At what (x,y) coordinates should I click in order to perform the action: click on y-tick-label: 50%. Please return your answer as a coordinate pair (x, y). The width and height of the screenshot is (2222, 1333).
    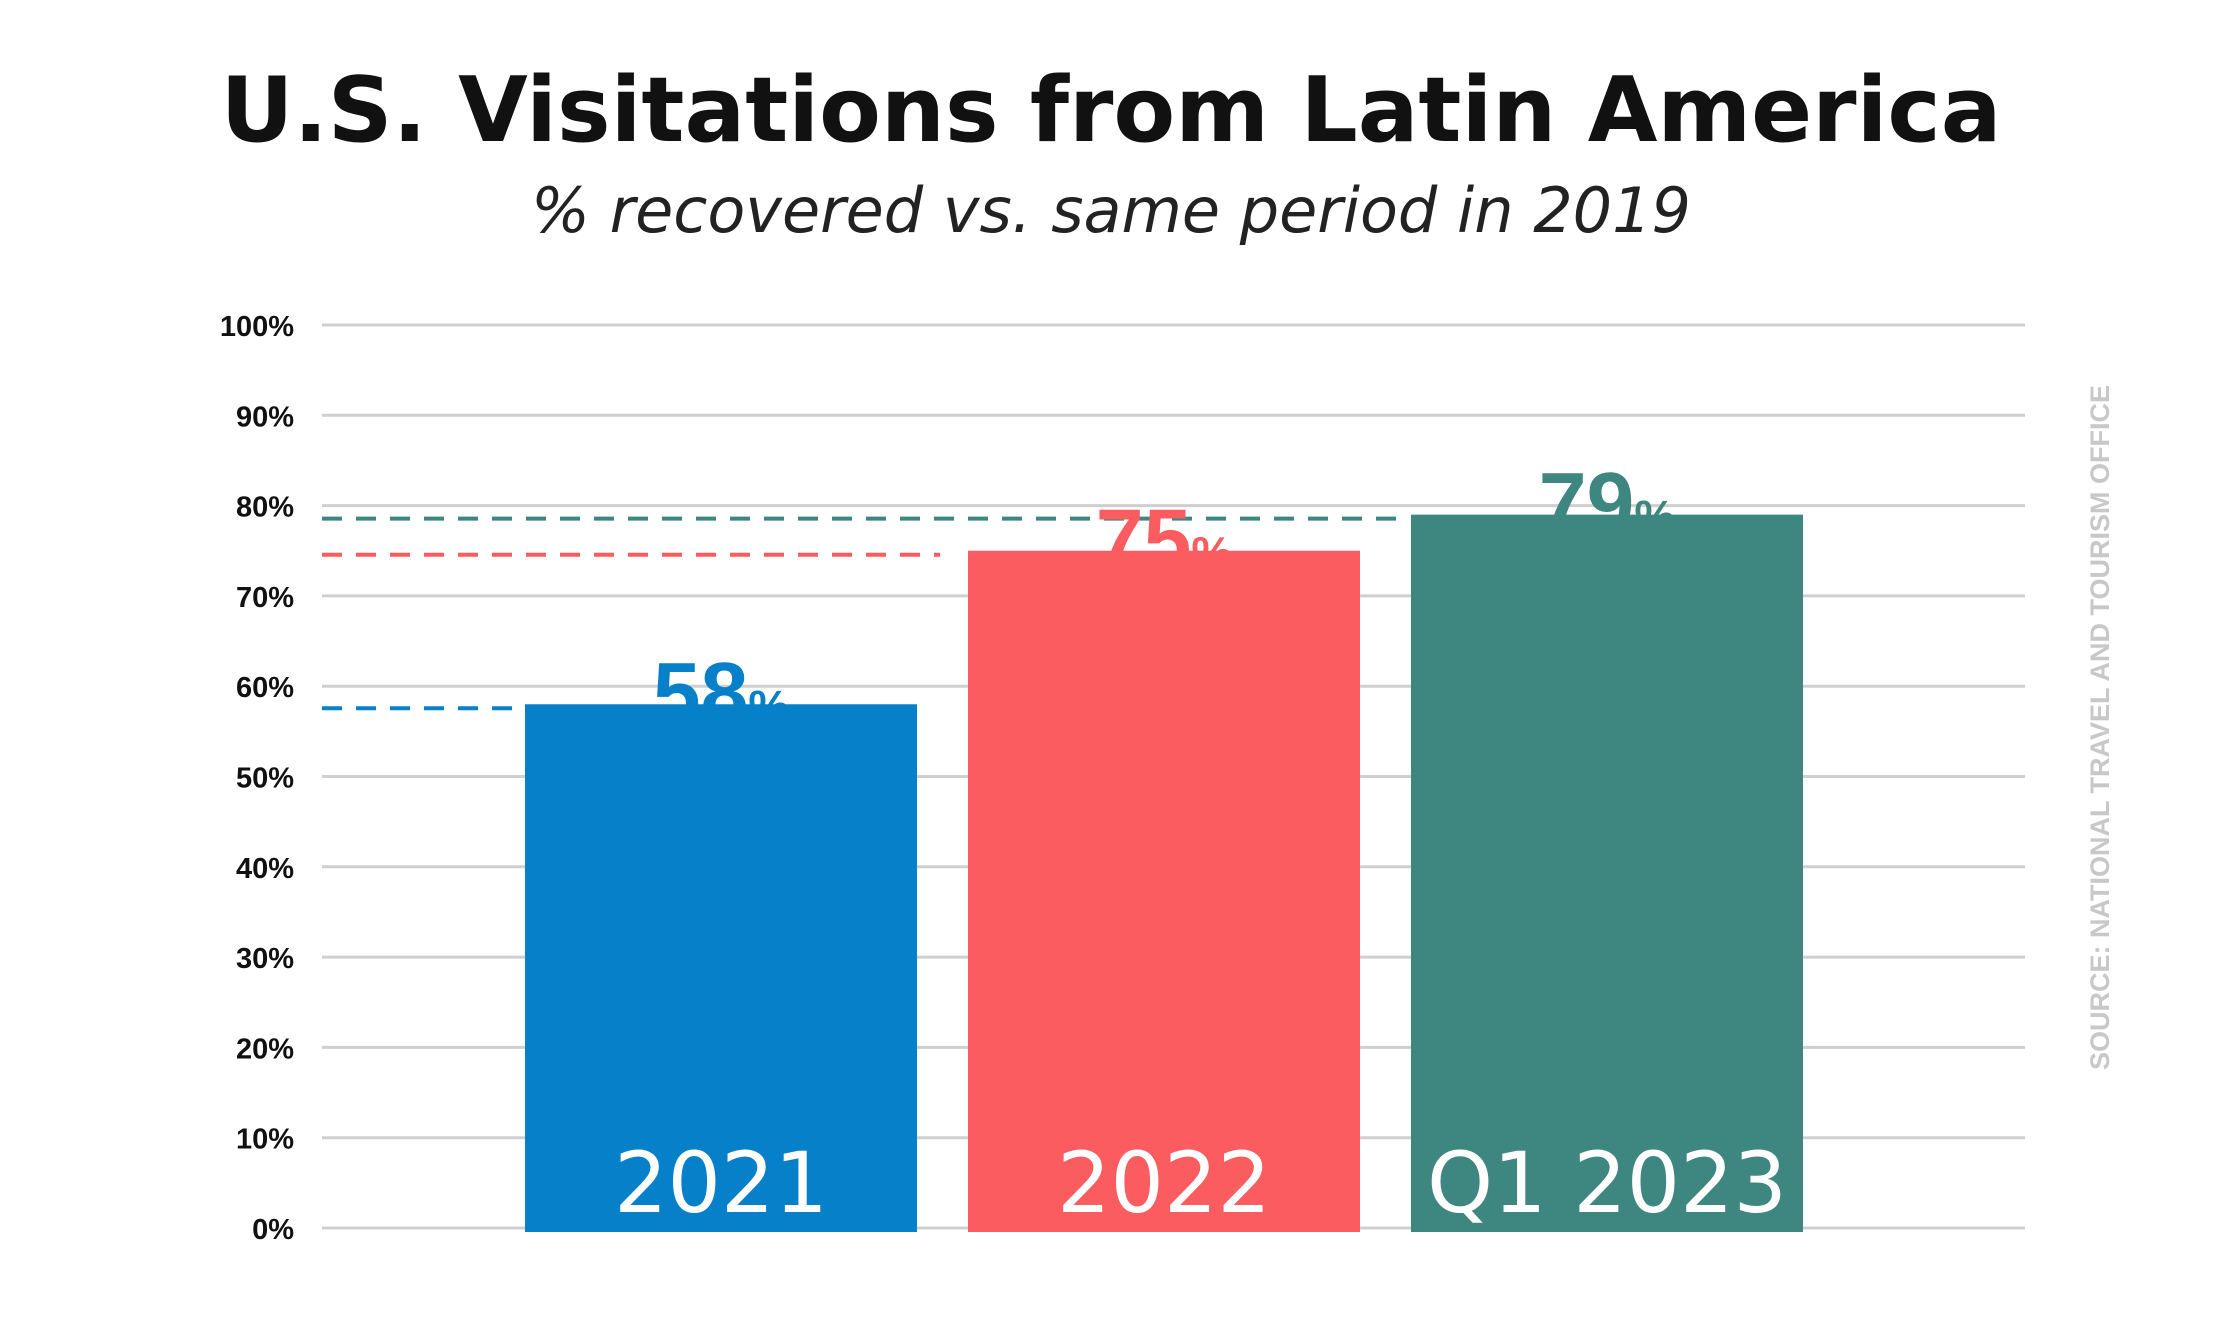
    Looking at the image, I should click on (265, 779).